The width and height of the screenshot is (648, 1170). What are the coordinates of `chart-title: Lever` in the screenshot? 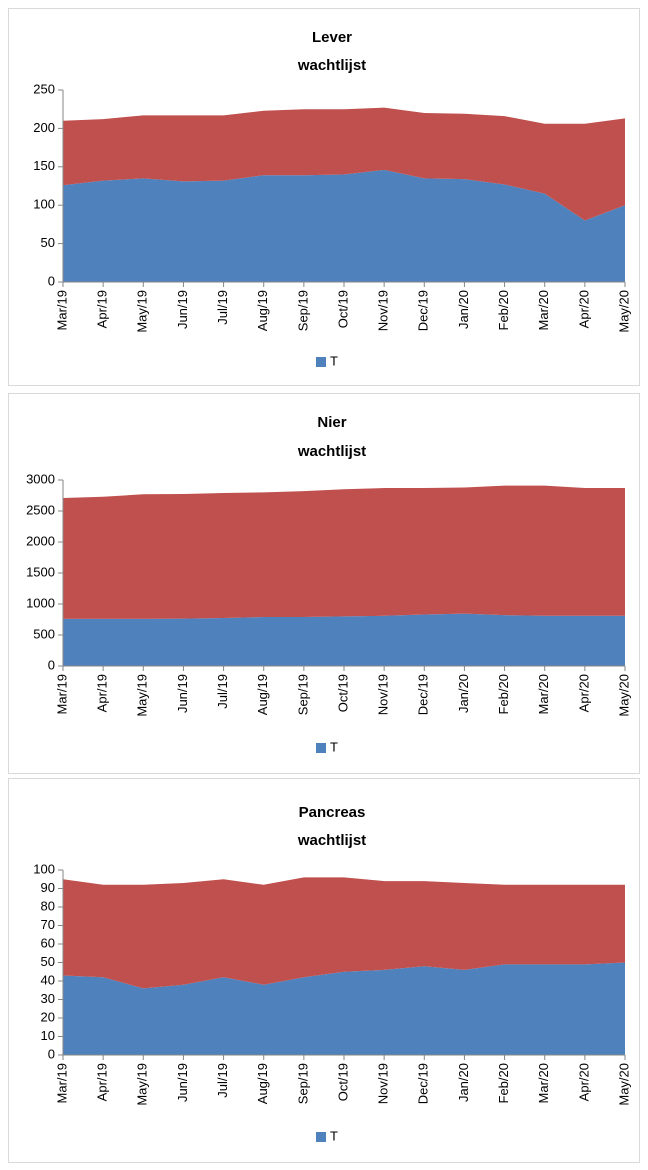 It's located at (332, 37).